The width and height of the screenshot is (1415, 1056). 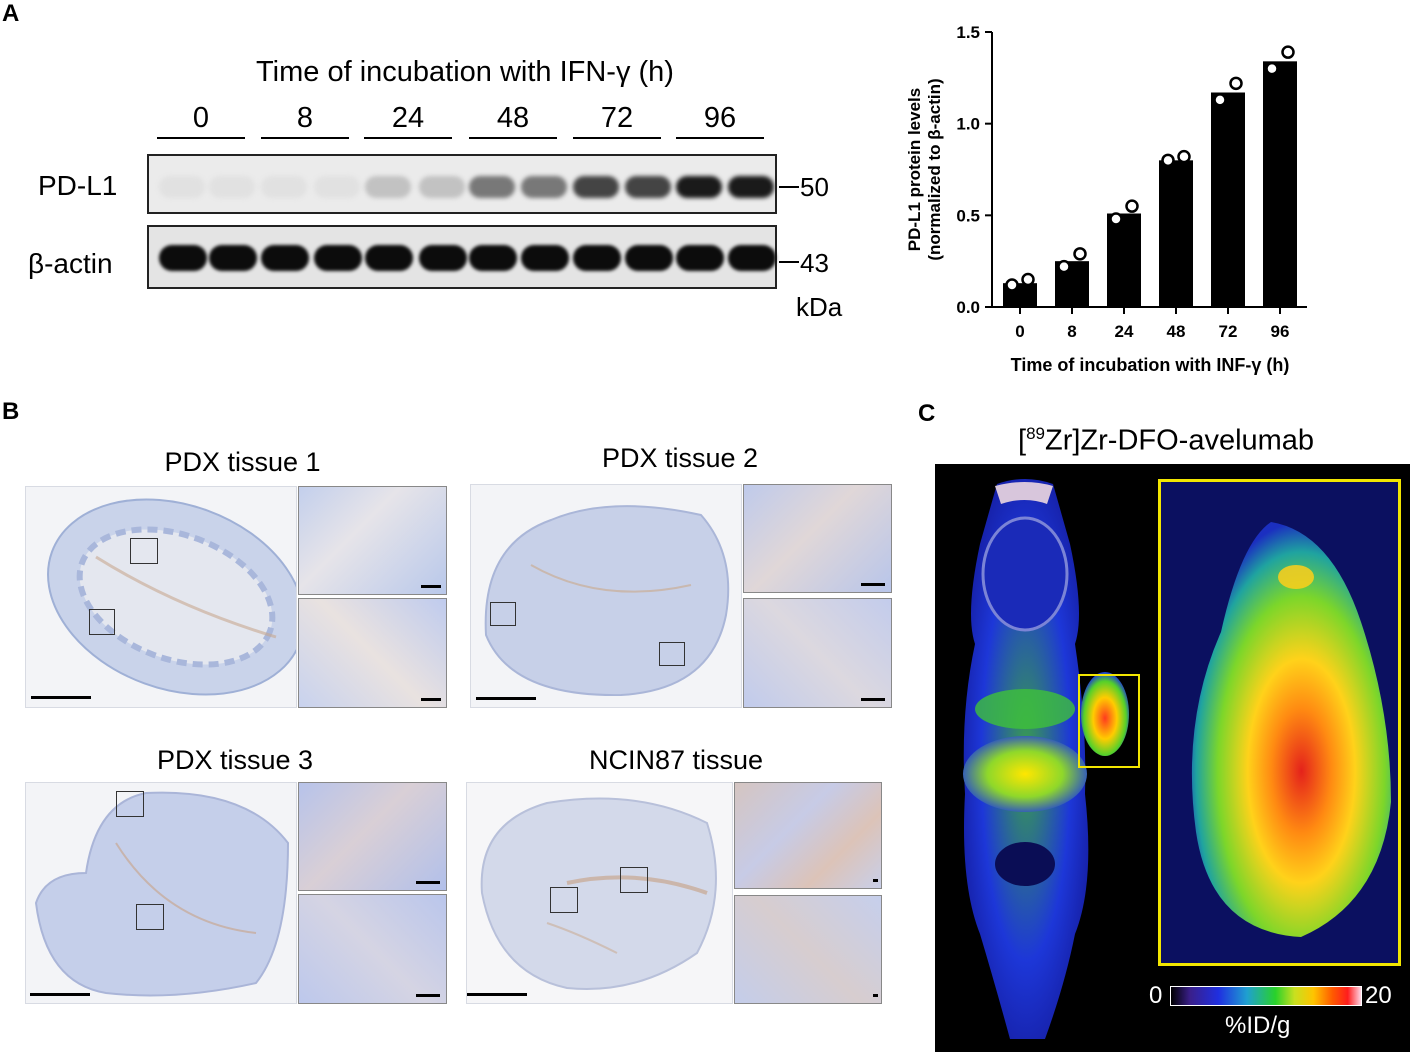 What do you see at coordinates (1109, 721) in the screenshot?
I see `tumor-roi-box` at bounding box center [1109, 721].